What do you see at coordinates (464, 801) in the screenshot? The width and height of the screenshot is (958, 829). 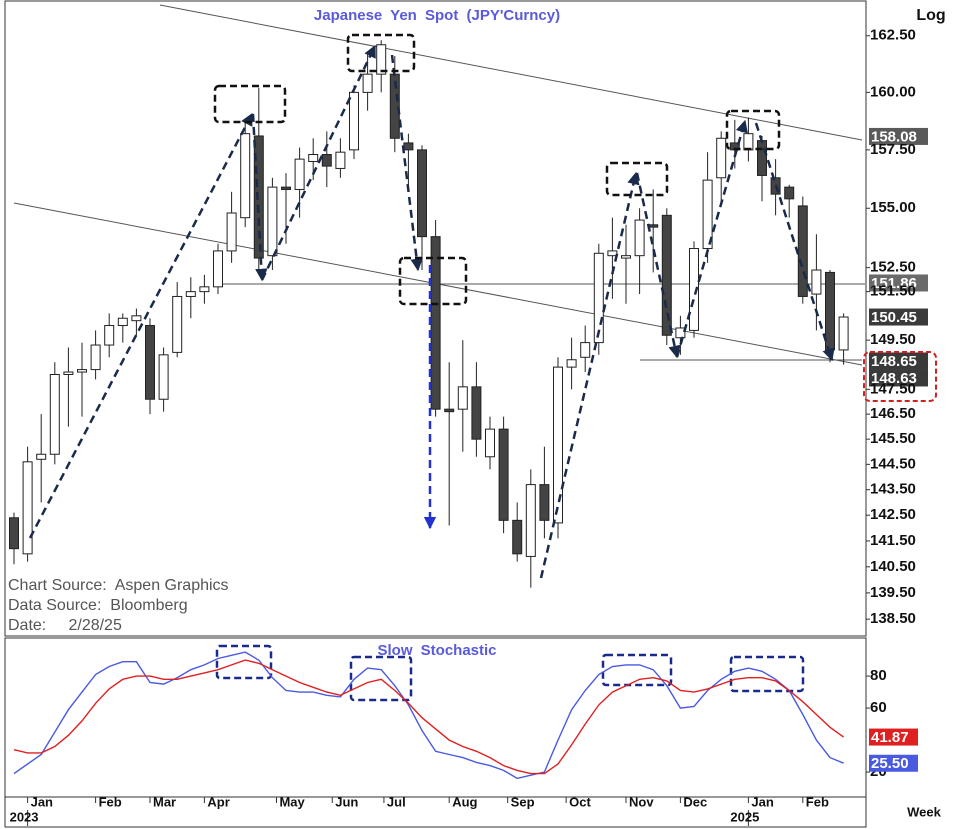 I see `x-tick-label: Aug` at bounding box center [464, 801].